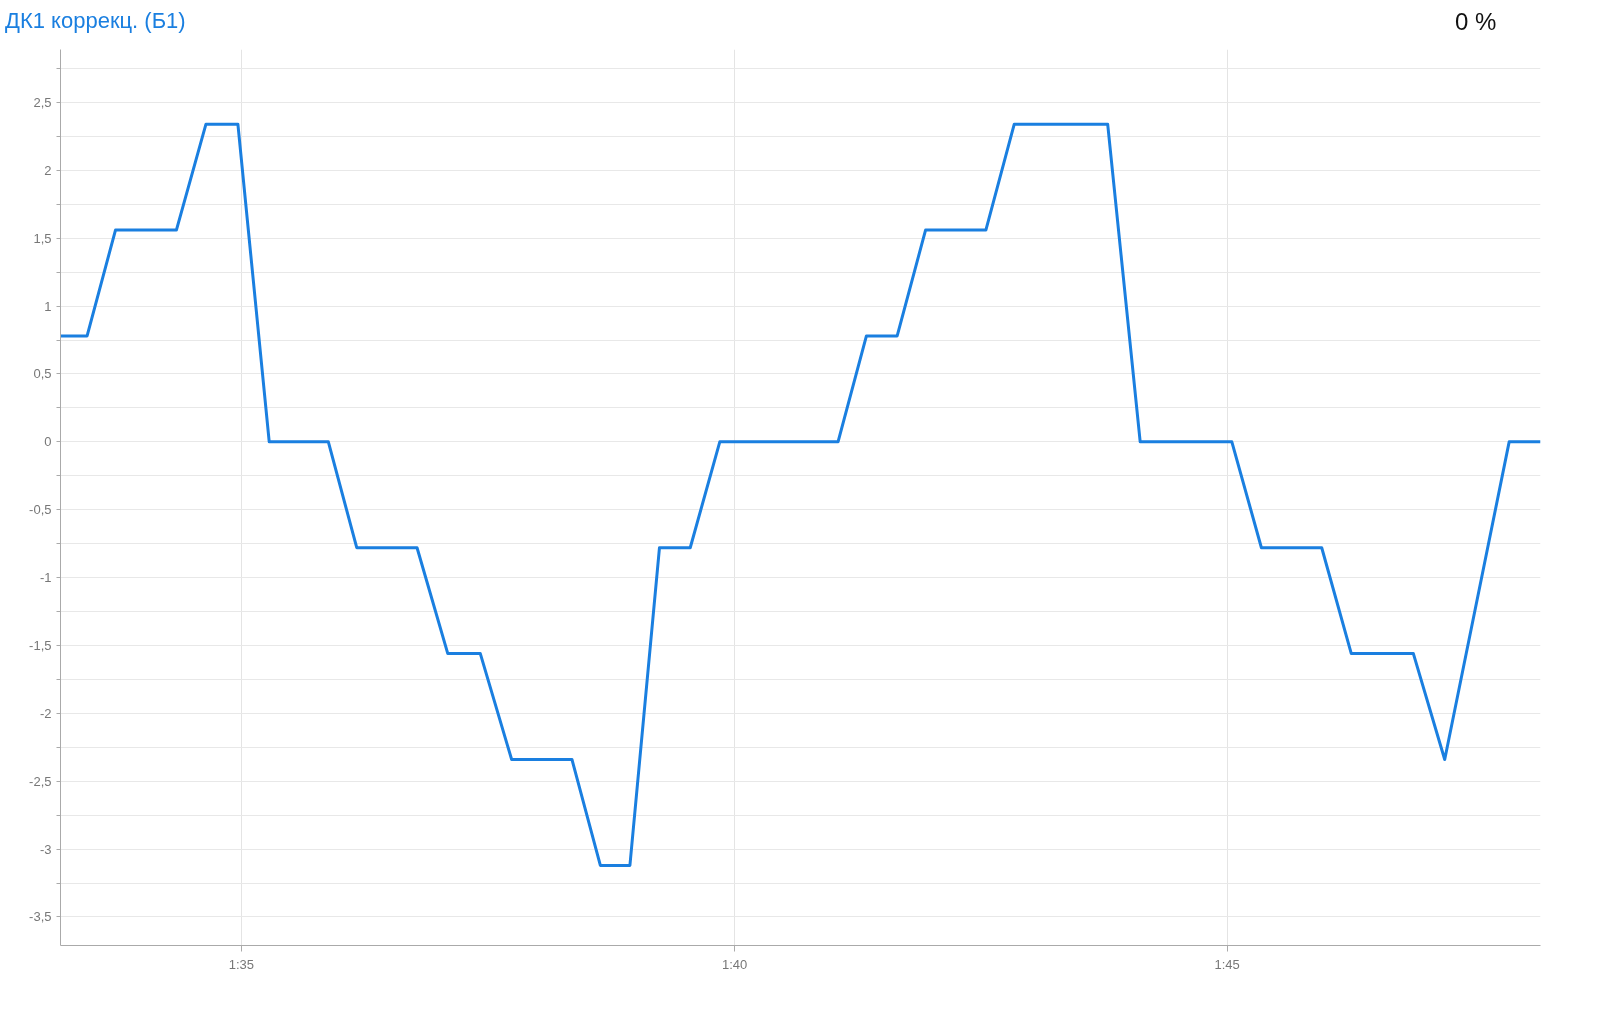  Describe the element at coordinates (40, 782) in the screenshot. I see `y-tick-label: -2,5` at that location.